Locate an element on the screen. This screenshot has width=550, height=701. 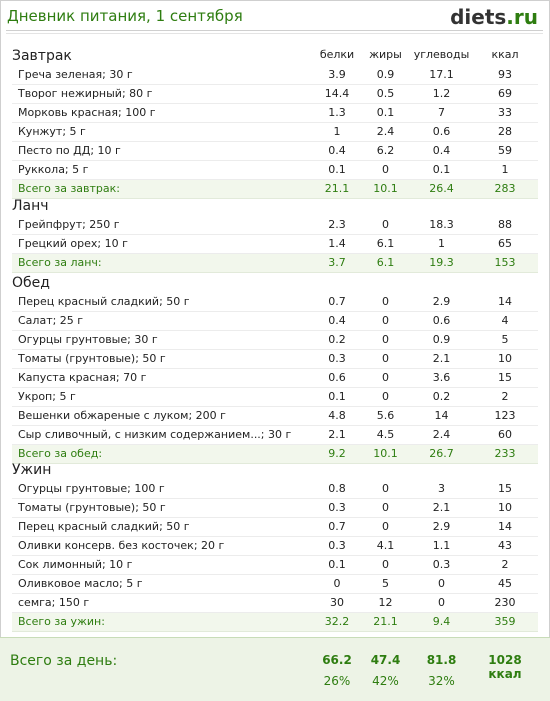
column-header-carbs: углеводы is located at coordinates (441, 54).